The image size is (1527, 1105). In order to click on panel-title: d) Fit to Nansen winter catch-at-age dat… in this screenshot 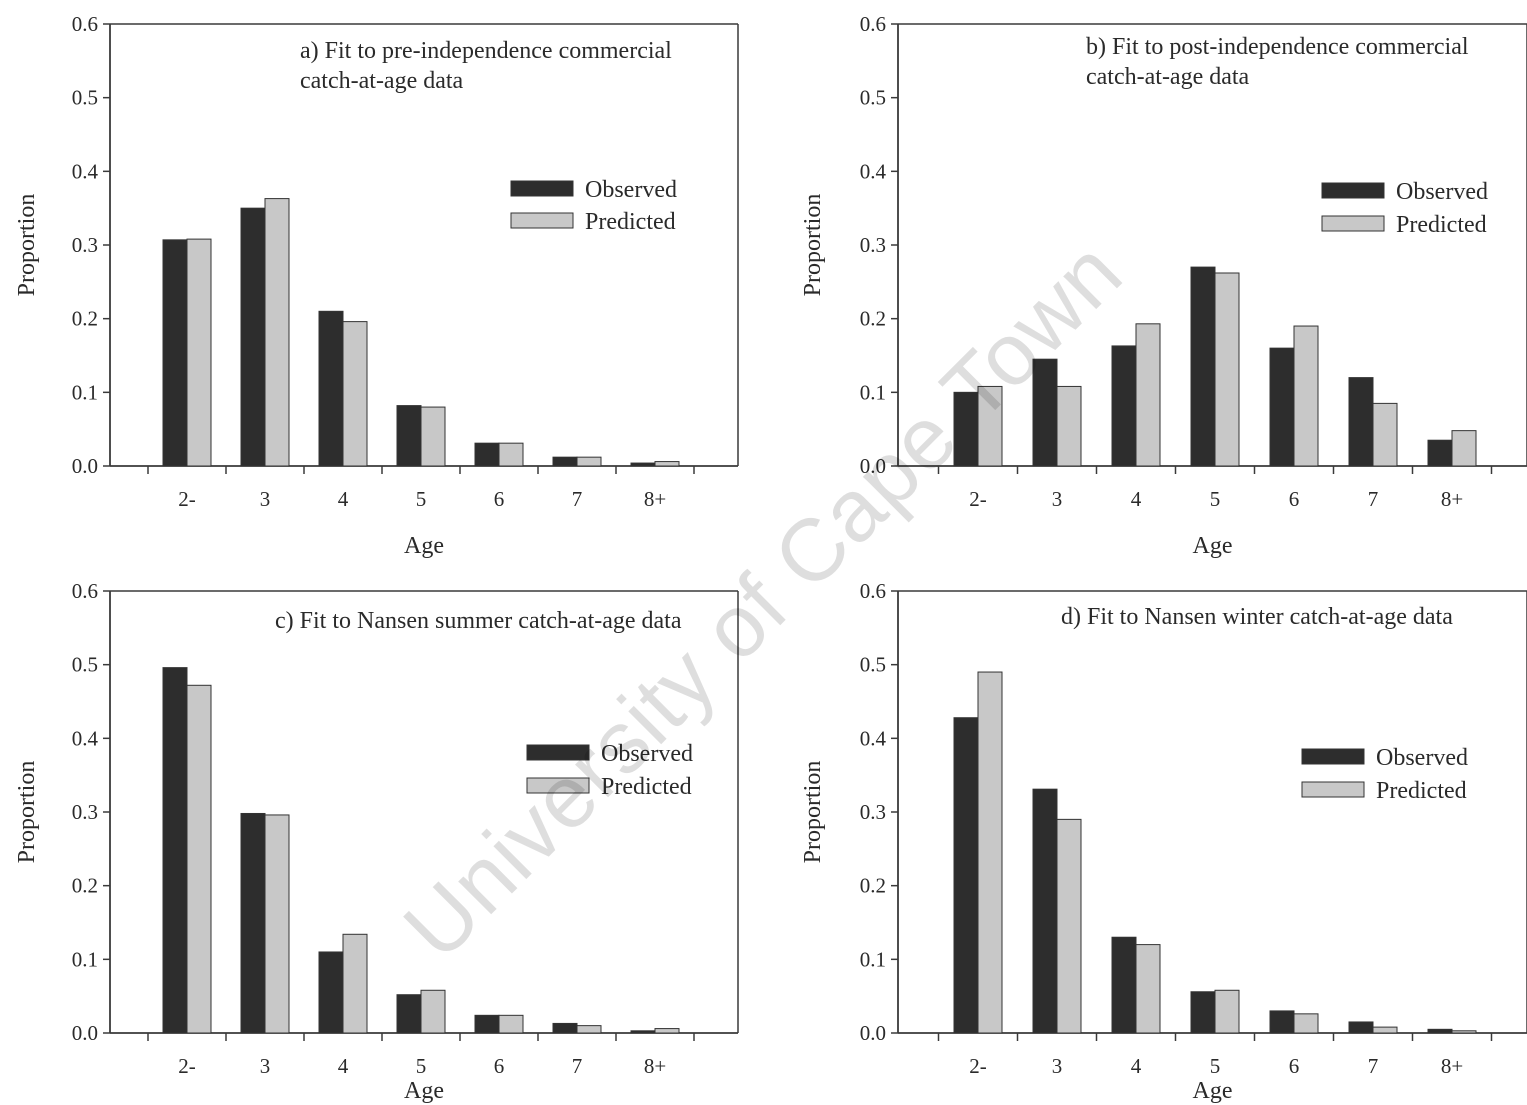, I will do `click(1257, 617)`.